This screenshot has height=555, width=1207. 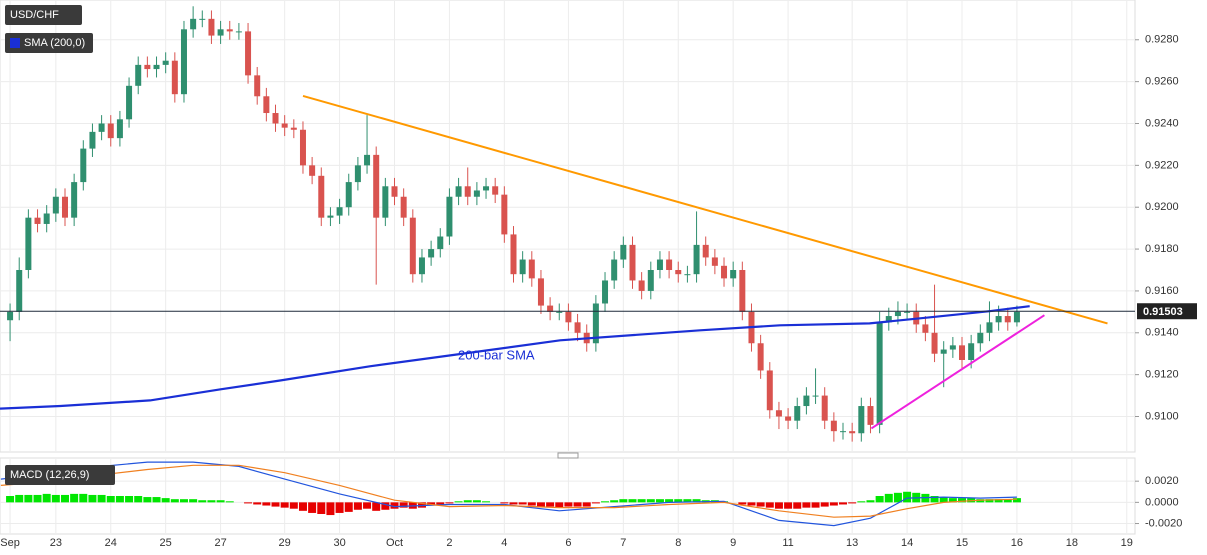 What do you see at coordinates (394, 543) in the screenshot?
I see `x-tick-label: Oct` at bounding box center [394, 543].